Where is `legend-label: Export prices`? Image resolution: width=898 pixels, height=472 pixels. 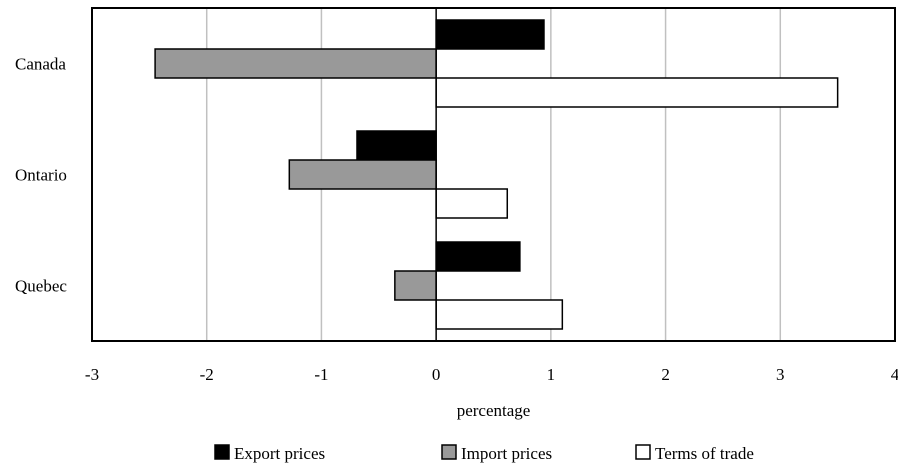
legend-label: Export prices is located at coordinates (279, 453).